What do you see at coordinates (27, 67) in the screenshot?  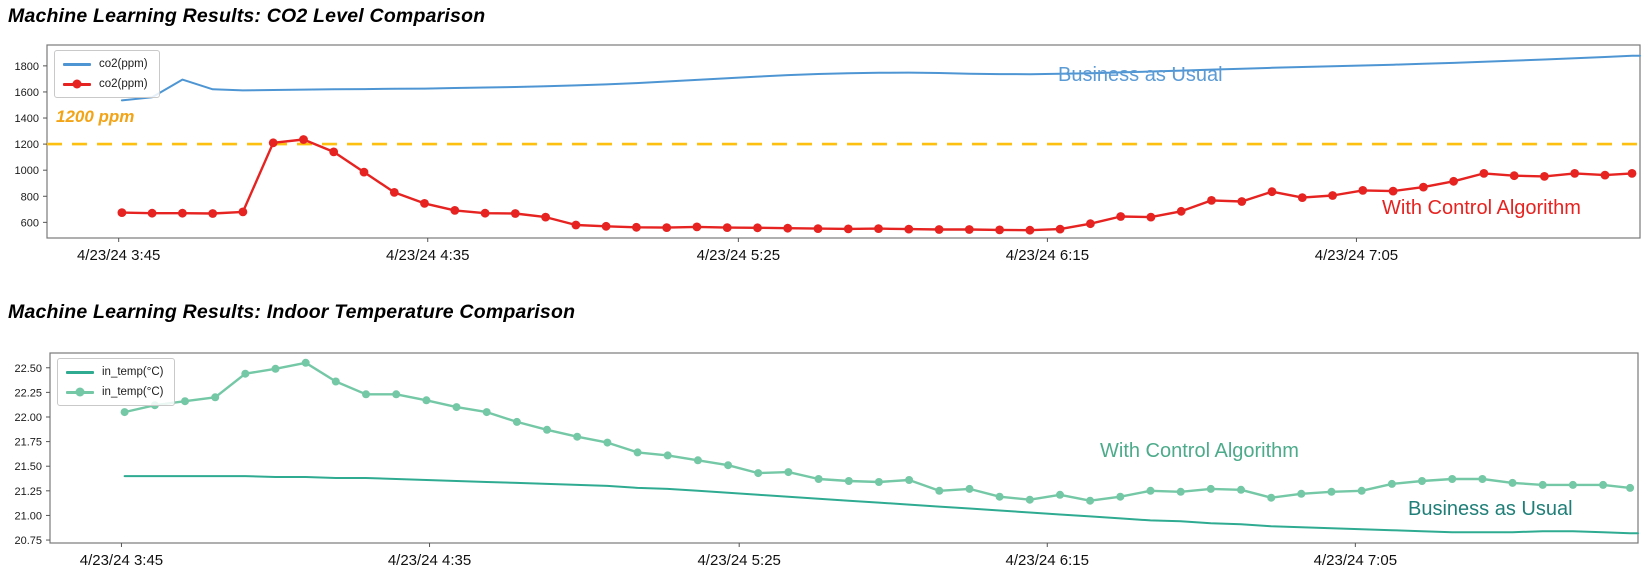 I see `svg-text: 1800` at bounding box center [27, 67].